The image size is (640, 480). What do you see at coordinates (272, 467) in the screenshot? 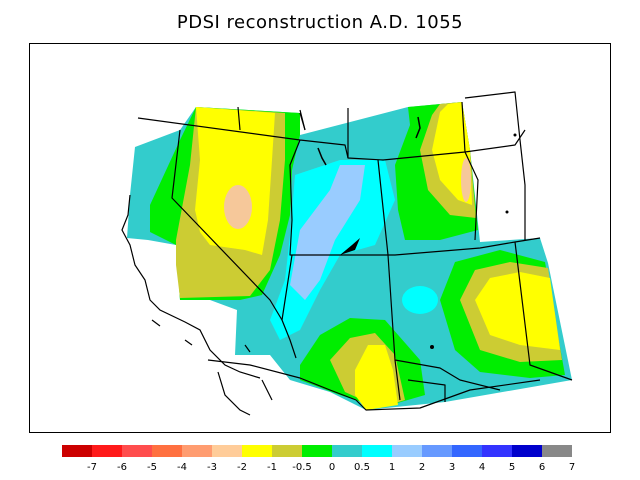
I see `legend-tick-label: -1` at bounding box center [272, 467].